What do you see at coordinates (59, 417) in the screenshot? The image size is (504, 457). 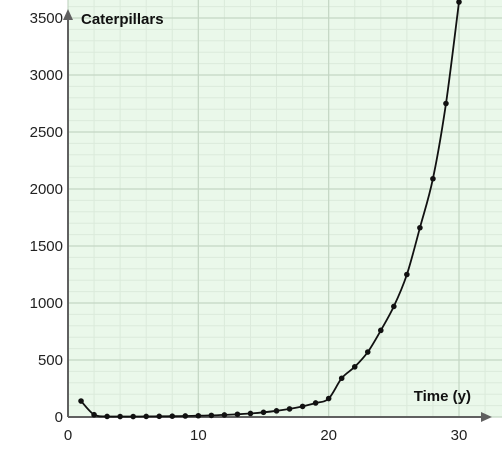 I see `y-tick-label: 0` at bounding box center [59, 417].